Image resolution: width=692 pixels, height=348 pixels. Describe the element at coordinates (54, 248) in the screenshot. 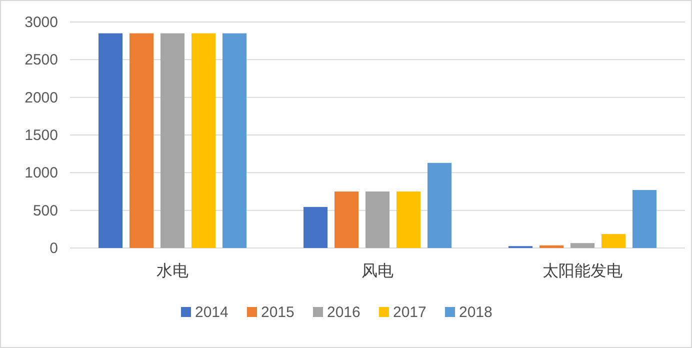

I see `y-tick-label: 0` at that location.